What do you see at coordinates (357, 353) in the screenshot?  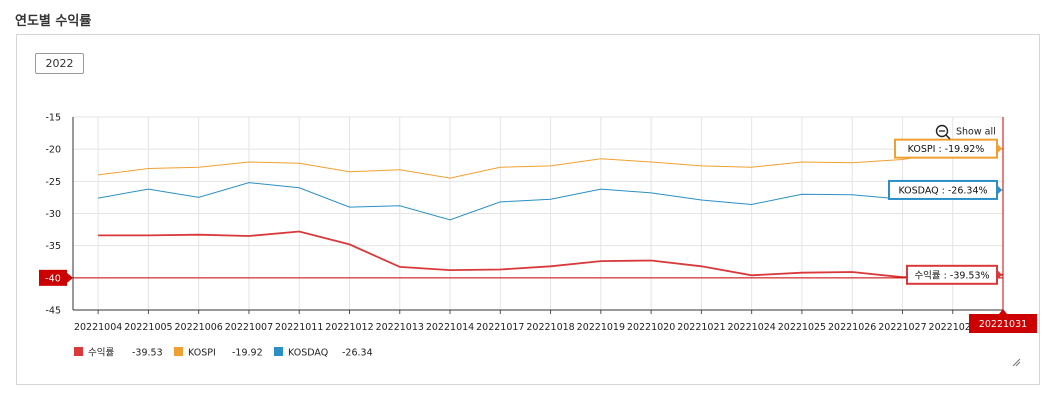 I see `legend-value: -26.34` at bounding box center [357, 353].